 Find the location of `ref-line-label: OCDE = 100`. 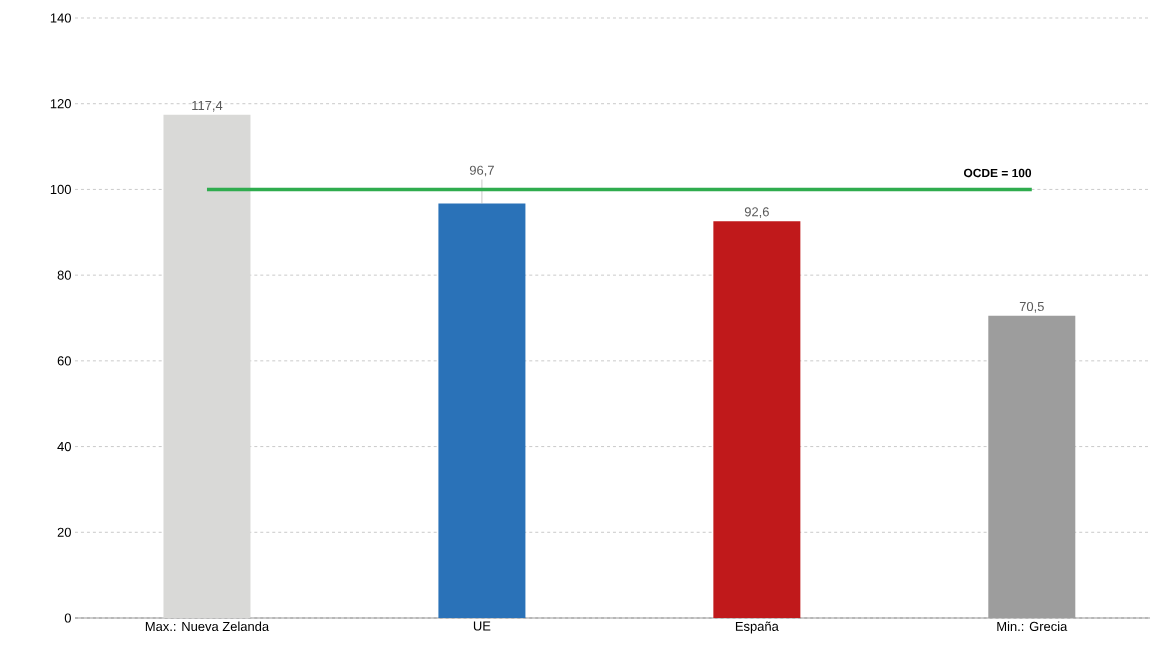

ref-line-label: OCDE = 100 is located at coordinates (997, 173).